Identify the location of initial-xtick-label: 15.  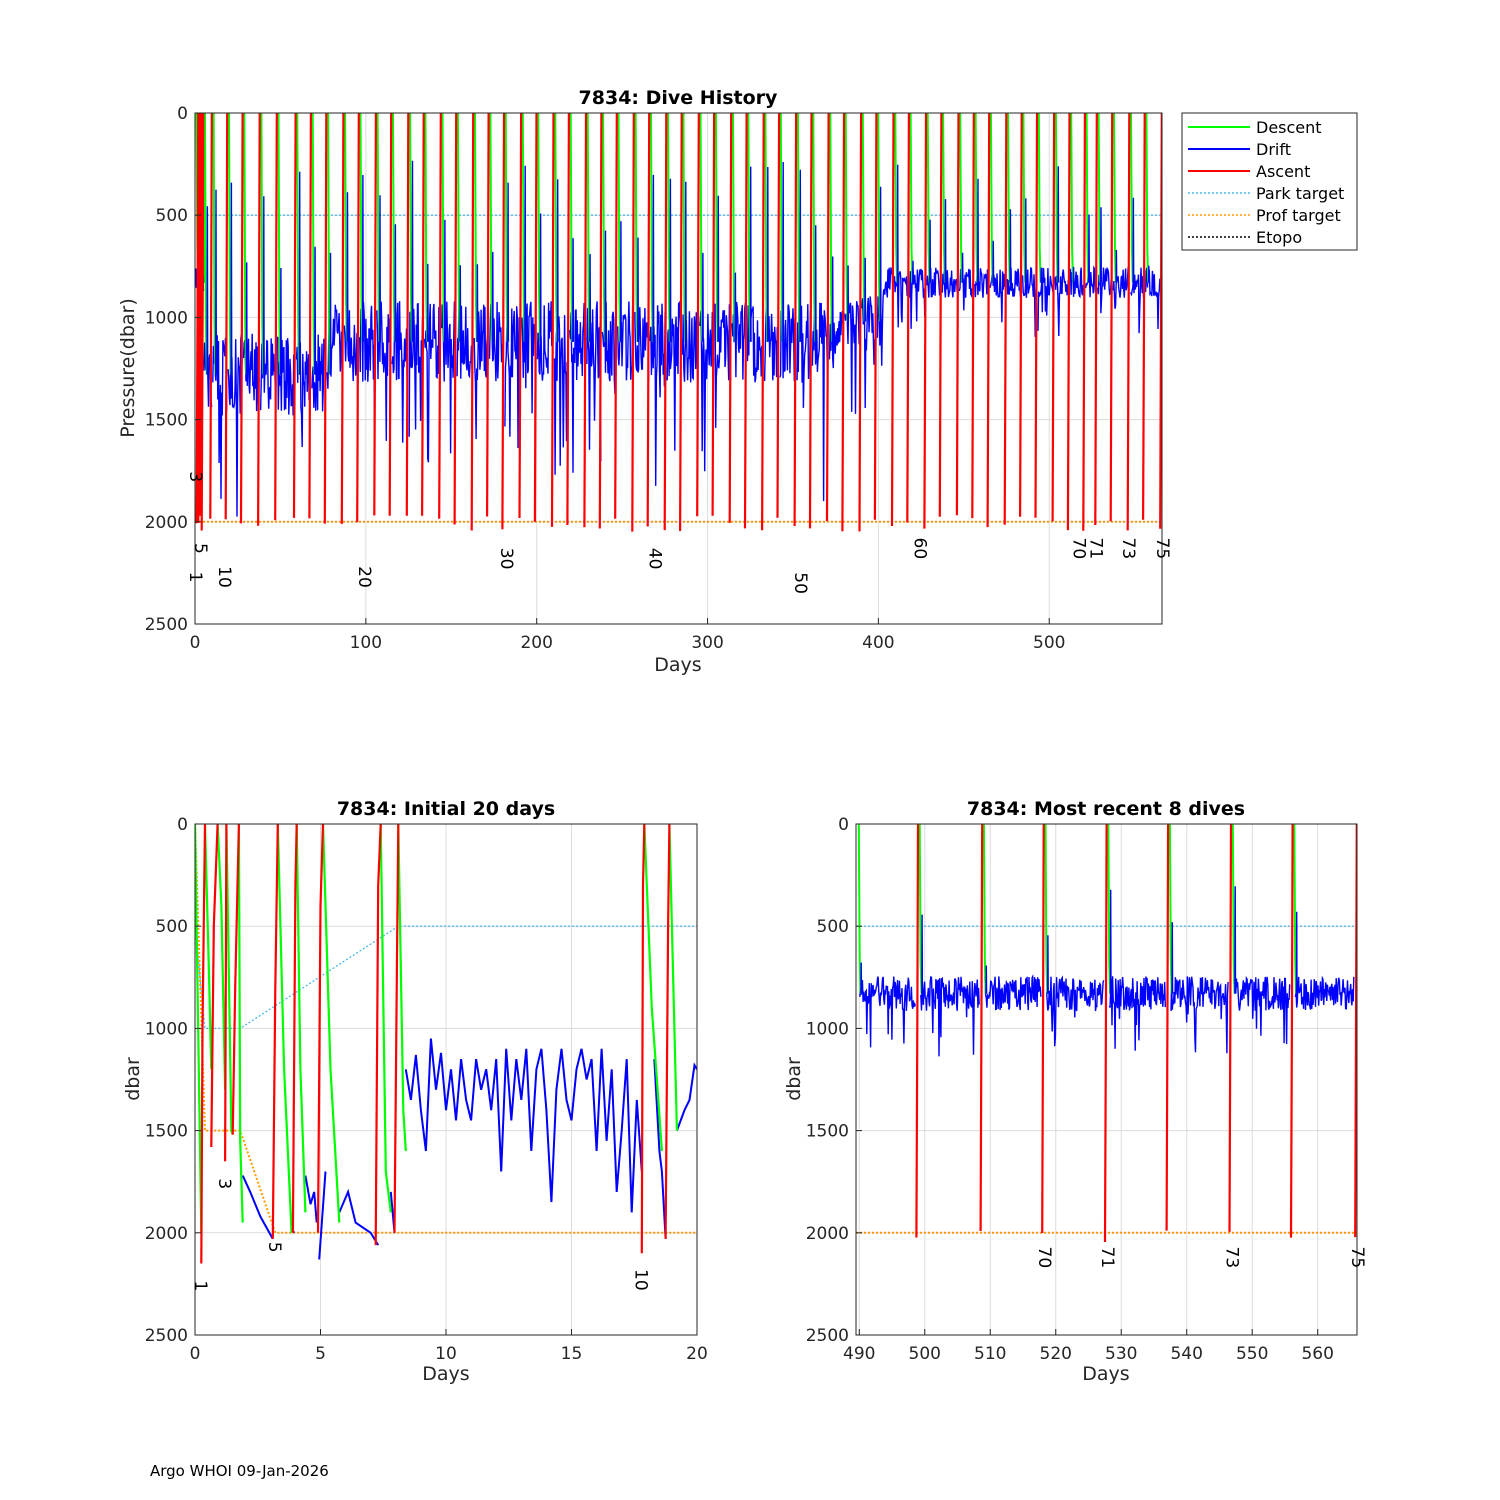
(572, 1354).